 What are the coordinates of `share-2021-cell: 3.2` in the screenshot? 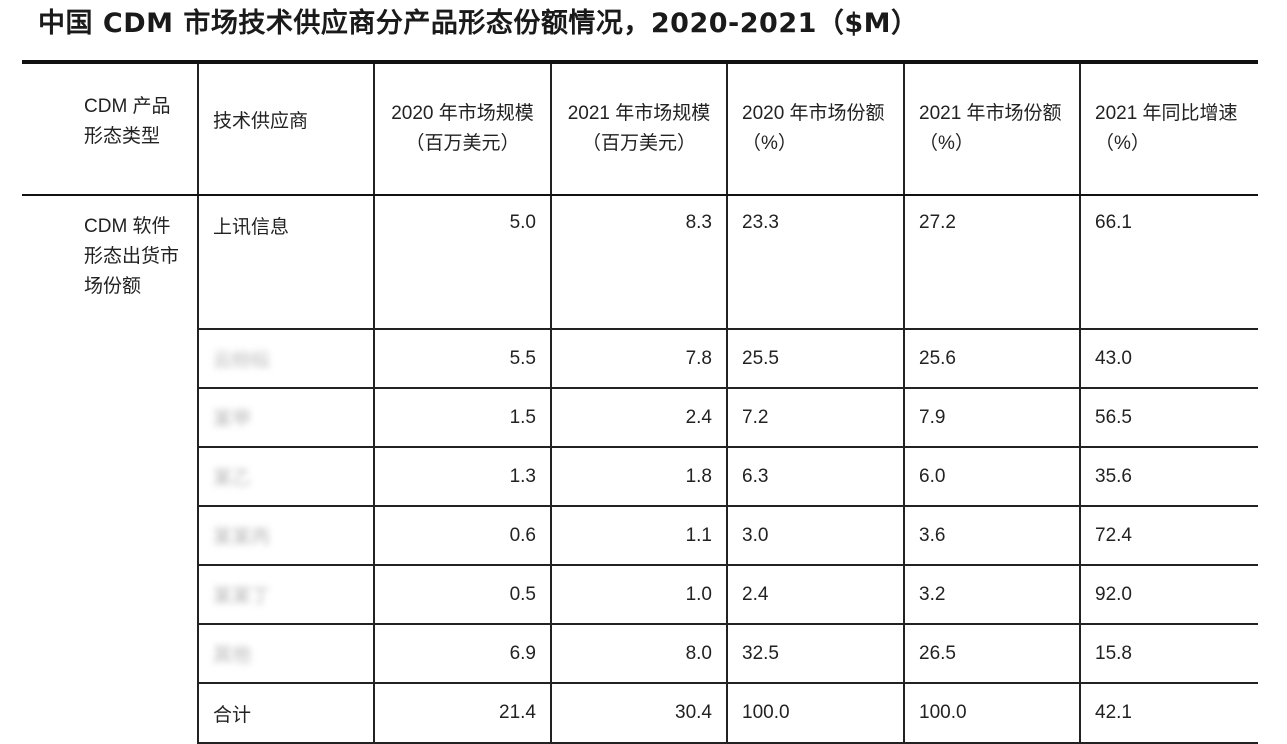 It's located at (992, 594).